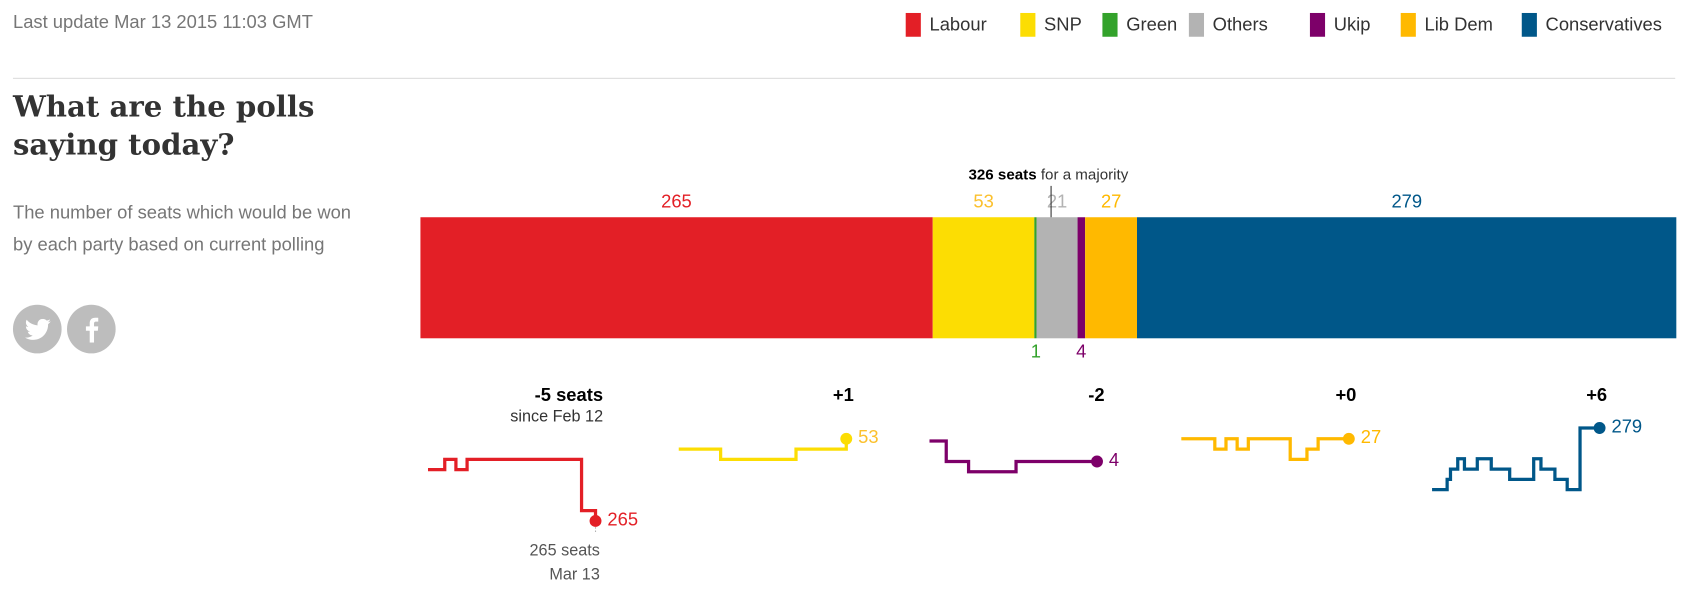  I want to click on facebook-icon, so click(91, 330).